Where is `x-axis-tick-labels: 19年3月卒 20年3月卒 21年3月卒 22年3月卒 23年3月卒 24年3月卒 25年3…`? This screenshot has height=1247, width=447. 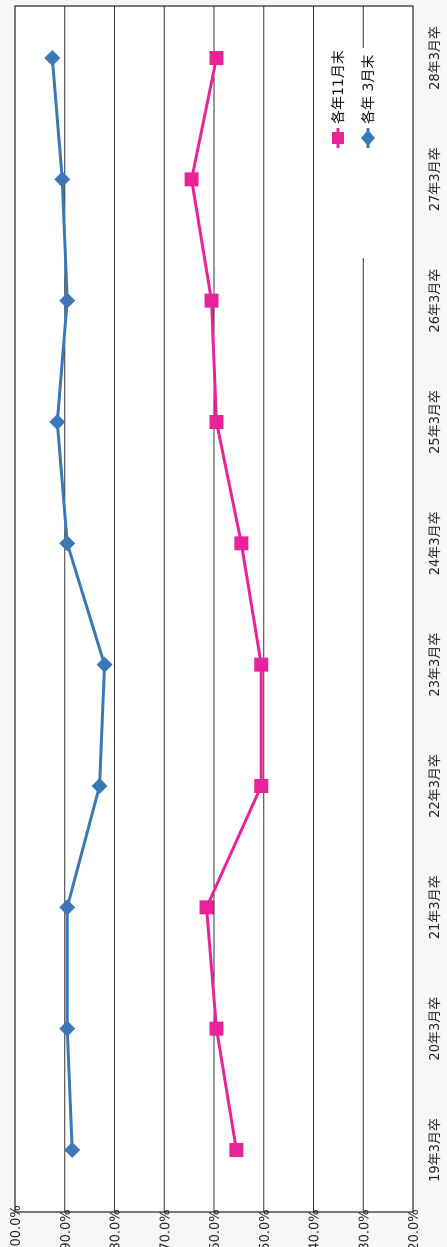
x-axis-tick-labels: 19年3月卒 20年3月卒 21年3月卒 22年3月卒 23年3月卒 24年3月卒 25年3… is located at coordinates (435, 604).